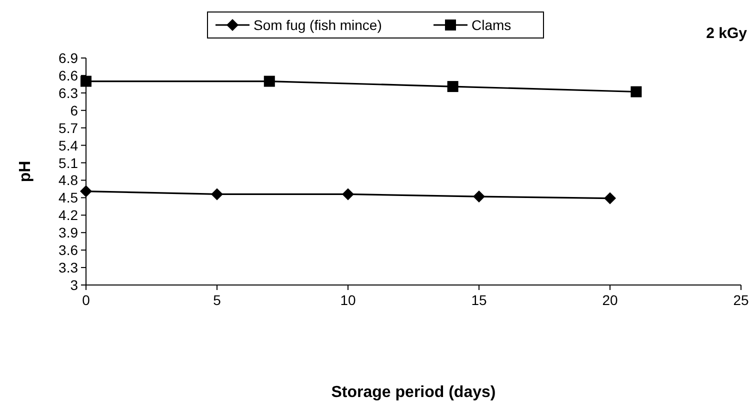 The width and height of the screenshot is (751, 401). Describe the element at coordinates (68, 58) in the screenshot. I see `y-tick-label: 6.9` at that location.